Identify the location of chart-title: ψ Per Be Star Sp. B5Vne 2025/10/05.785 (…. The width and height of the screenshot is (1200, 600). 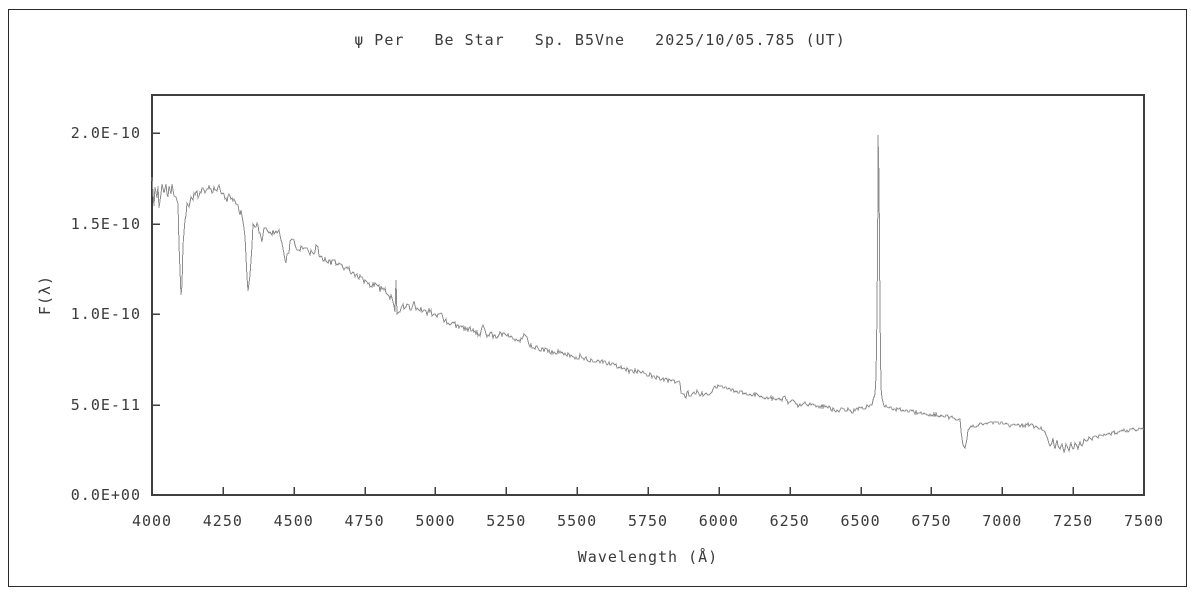
(600, 40).